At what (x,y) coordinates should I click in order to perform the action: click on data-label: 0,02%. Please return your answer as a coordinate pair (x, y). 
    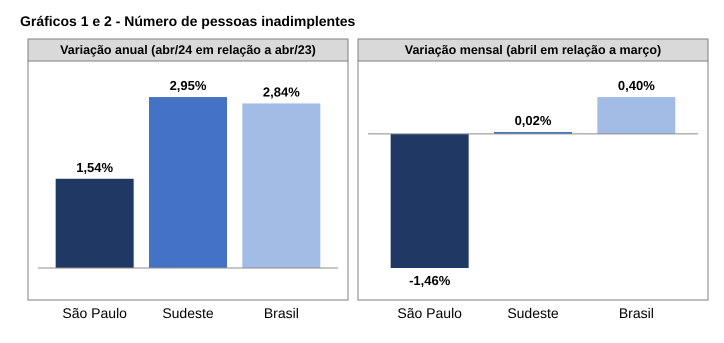
    Looking at the image, I should click on (533, 120).